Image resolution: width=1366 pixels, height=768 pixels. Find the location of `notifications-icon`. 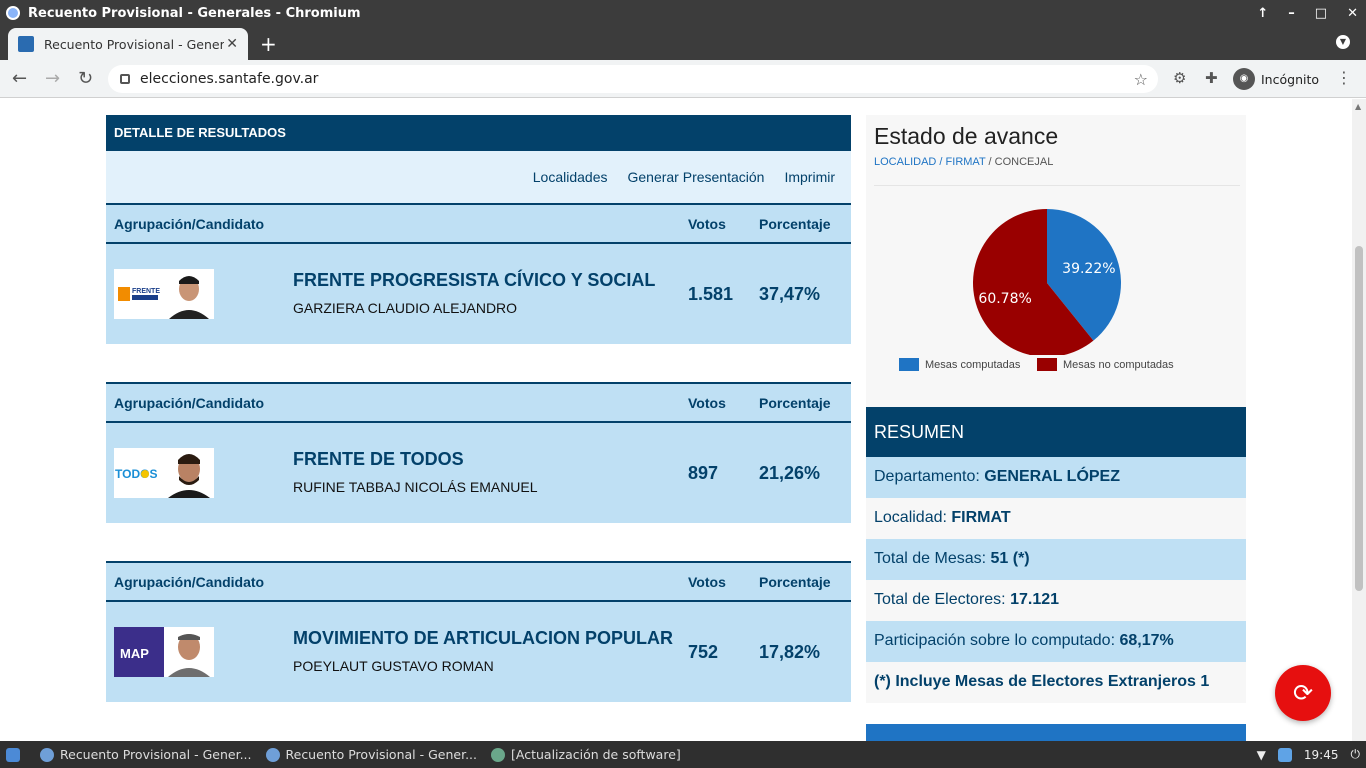

notifications-icon is located at coordinates (1284, 754).